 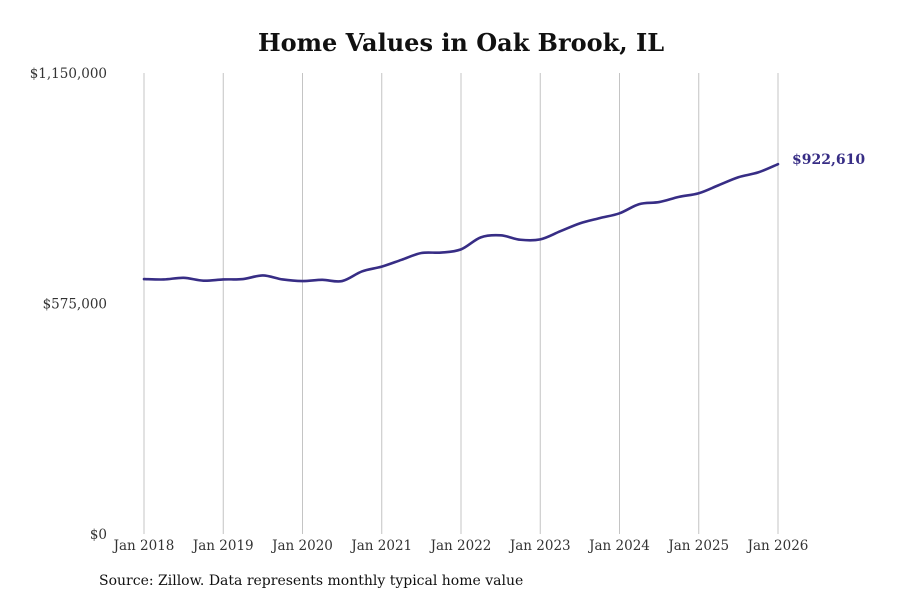 What do you see at coordinates (143, 546) in the screenshot?
I see `x-tick-label: Jan 2018` at bounding box center [143, 546].